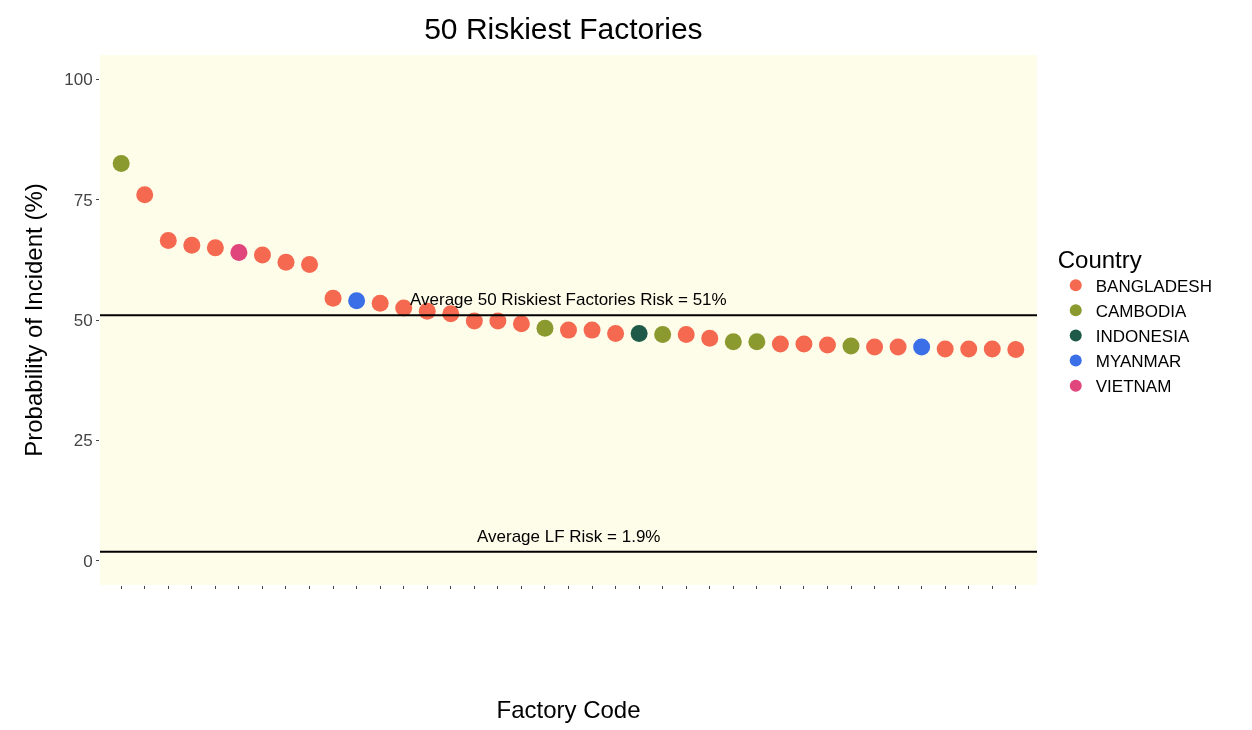 The width and height of the screenshot is (1252, 730). What do you see at coordinates (569, 536) in the screenshot?
I see `ref-line-label: Average LF Risk = 1.9%` at bounding box center [569, 536].